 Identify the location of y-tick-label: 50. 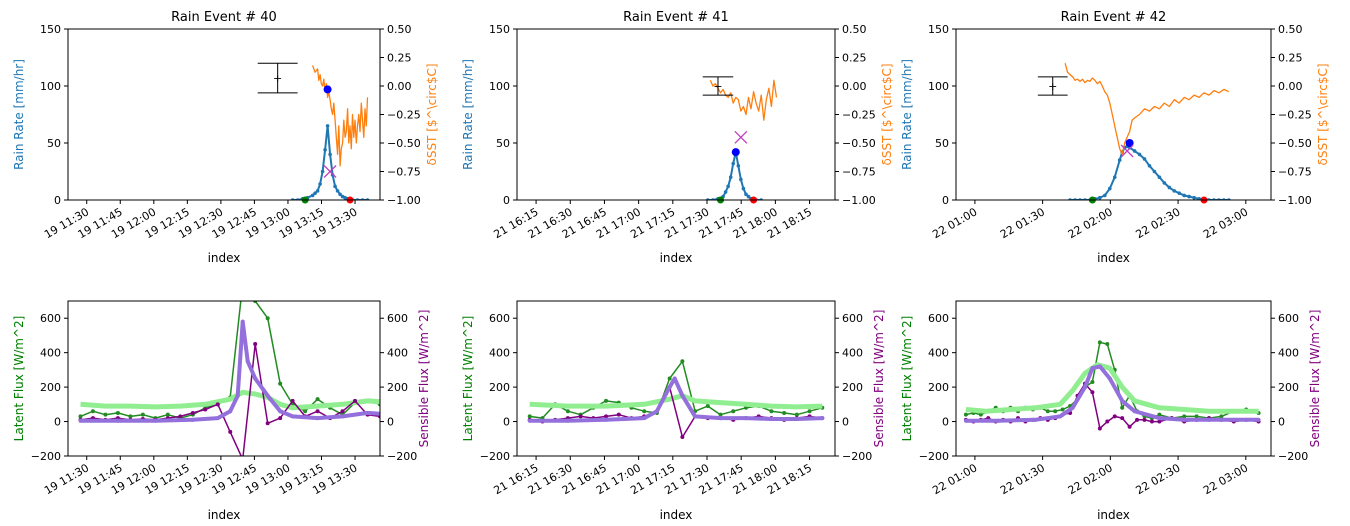
(54, 143).